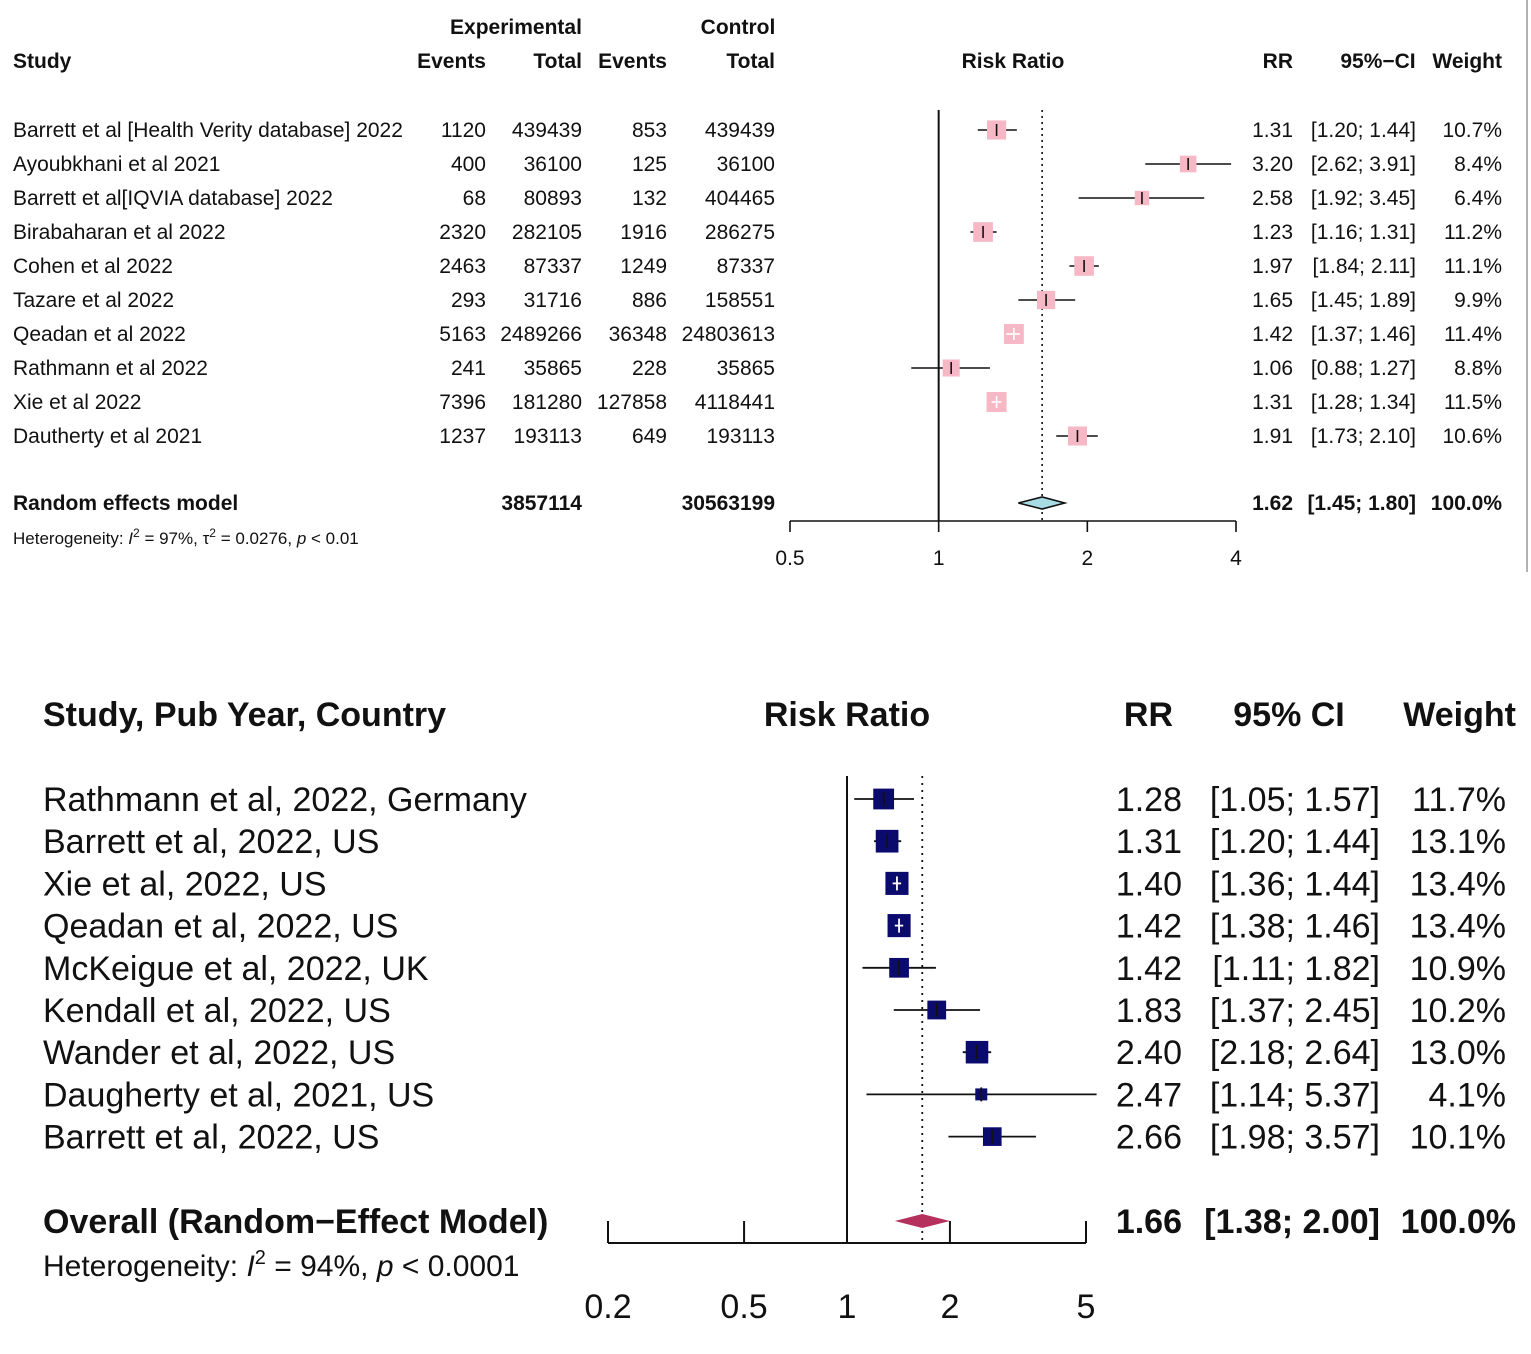 Image resolution: width=1531 pixels, height=1354 pixels. Describe the element at coordinates (295, 1222) in the screenshot. I see `summary-label-2: Overall (Random−Effect Model)` at that location.